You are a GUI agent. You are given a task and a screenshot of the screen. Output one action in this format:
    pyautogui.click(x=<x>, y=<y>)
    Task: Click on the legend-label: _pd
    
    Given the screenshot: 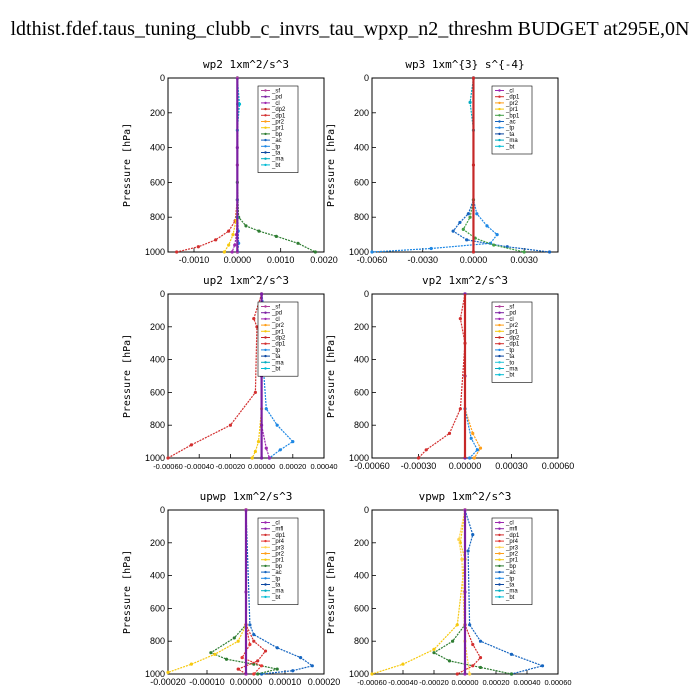 What is the action you would take?
    pyautogui.click(x=510, y=314)
    